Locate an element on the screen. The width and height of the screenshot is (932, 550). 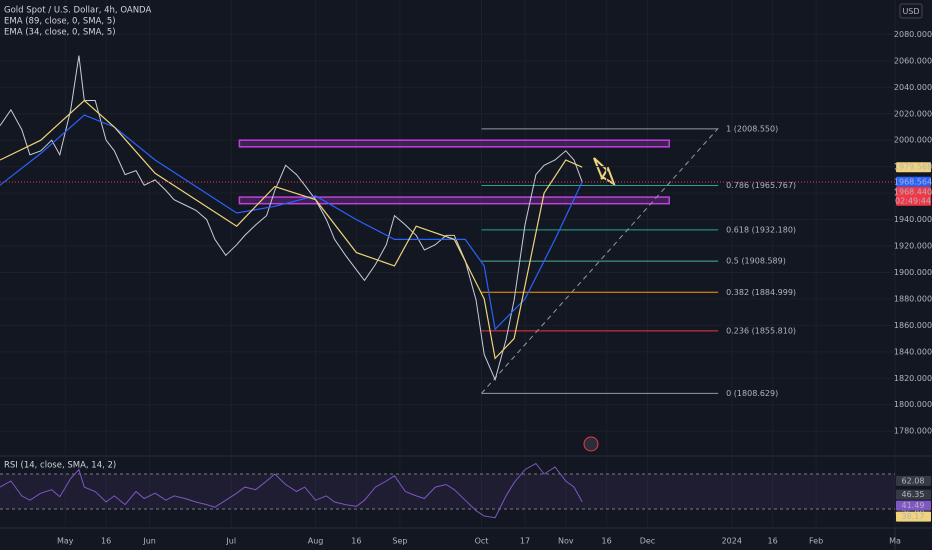
price-badge-label: 1968.440 is located at coordinates (913, 191).